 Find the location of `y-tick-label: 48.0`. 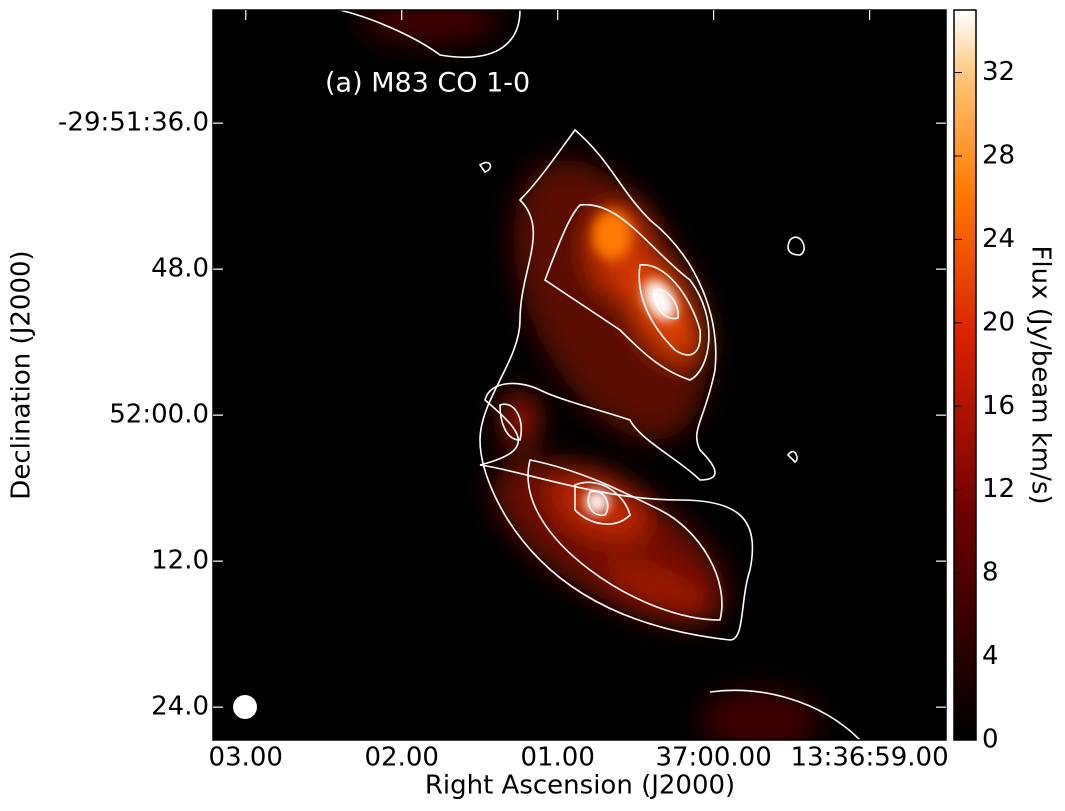

y-tick-label: 48.0 is located at coordinates (180, 269).